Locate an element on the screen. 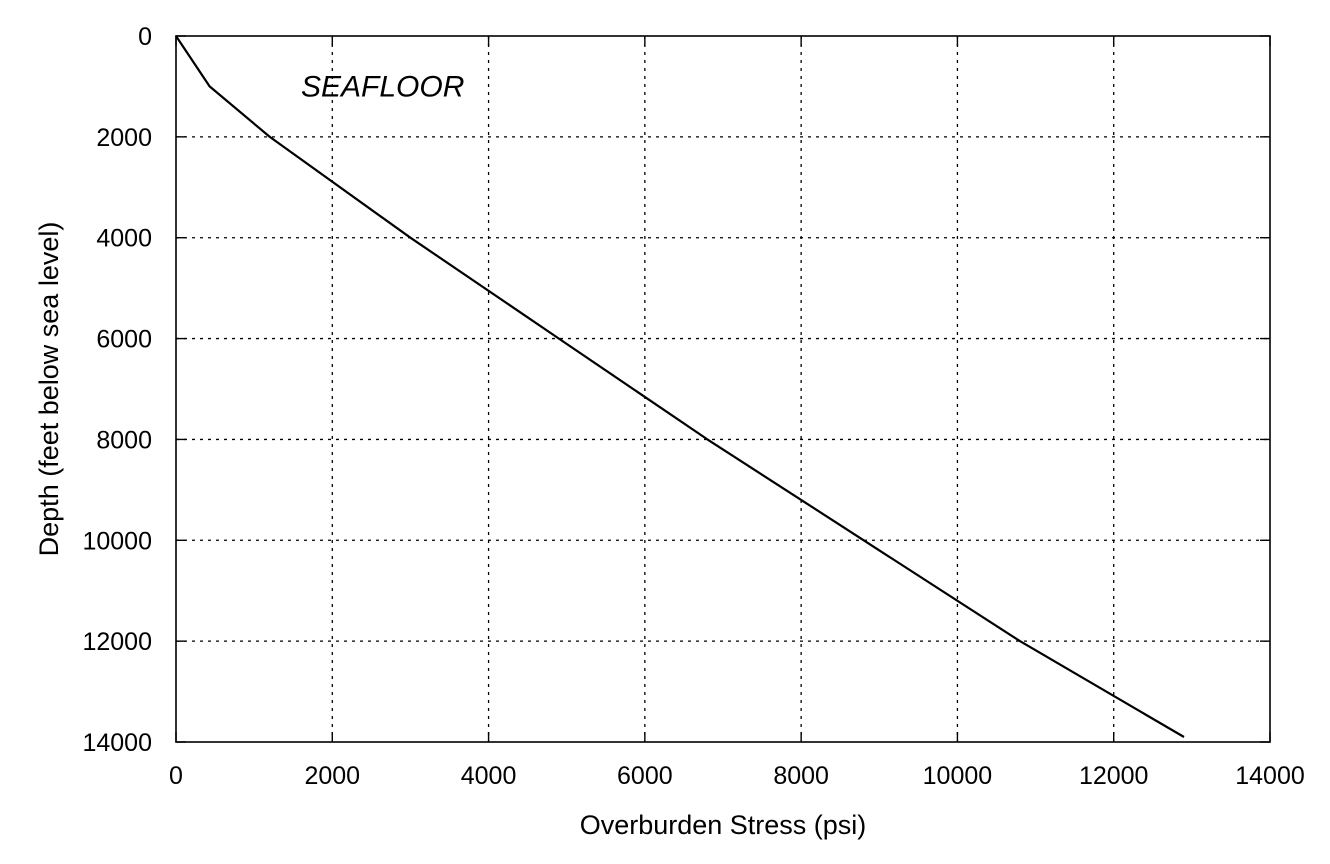 The width and height of the screenshot is (1330, 864). y-tick-label: 0 is located at coordinates (145, 37).